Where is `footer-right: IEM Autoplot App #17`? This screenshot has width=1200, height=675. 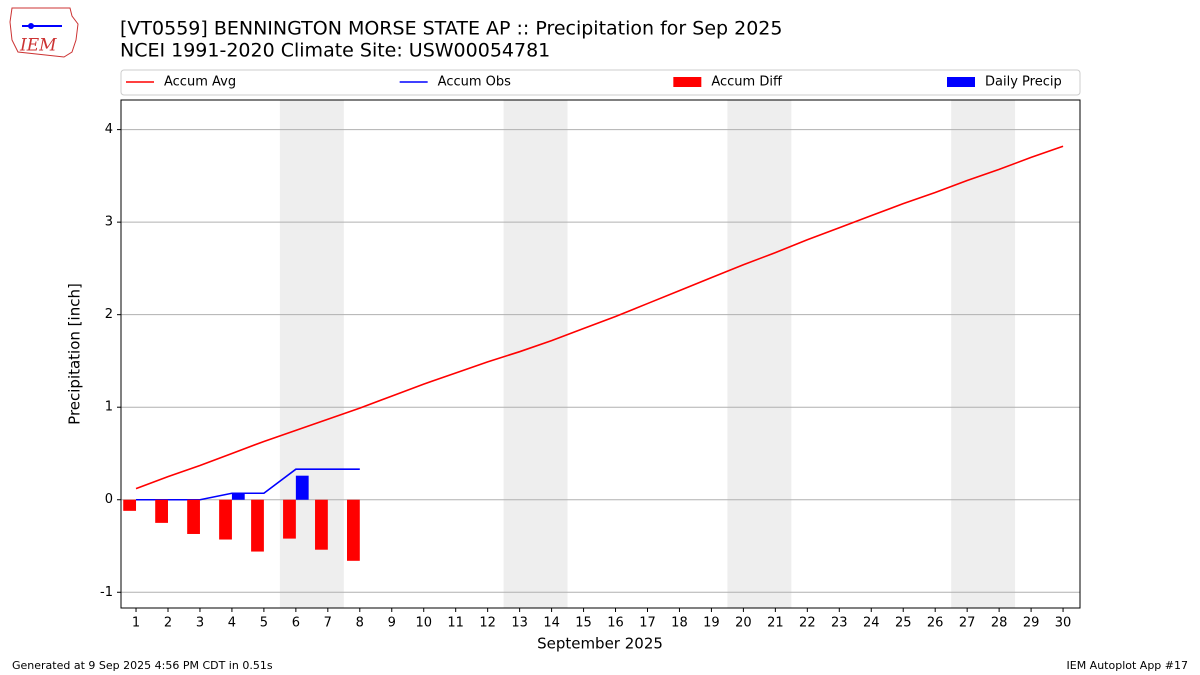 footer-right: IEM Autoplot App #17 is located at coordinates (1128, 665).